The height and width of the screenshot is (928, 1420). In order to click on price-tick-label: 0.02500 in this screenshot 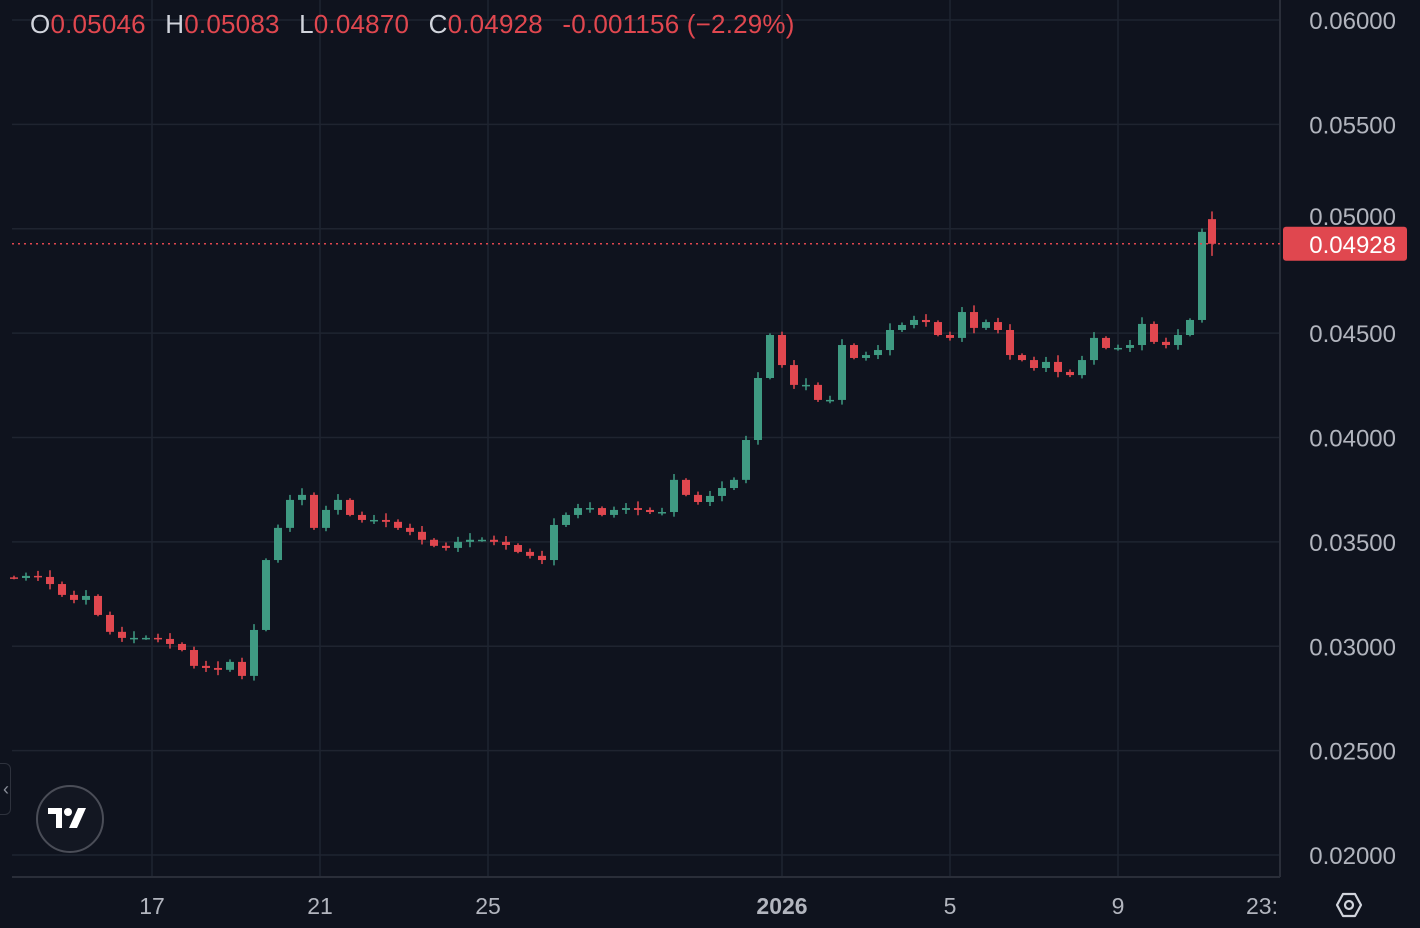, I will do `click(1352, 752)`.